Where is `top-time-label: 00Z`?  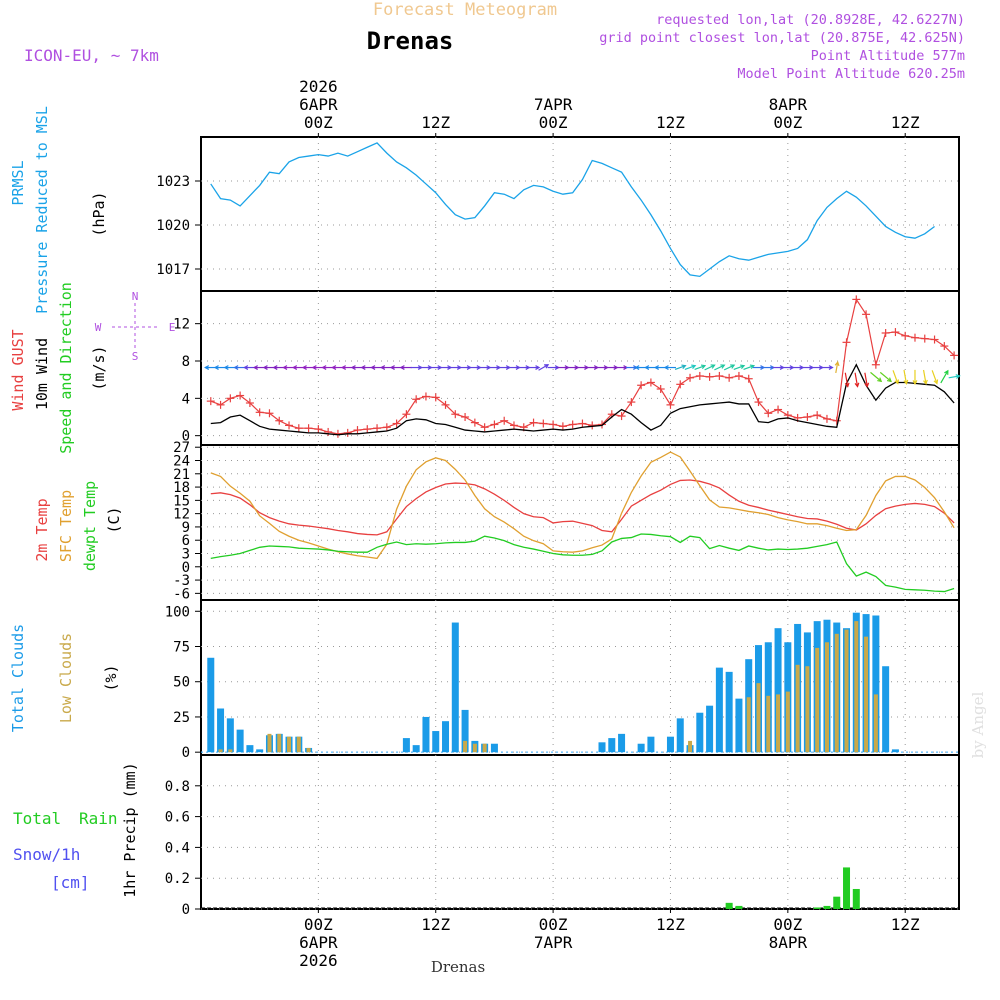
top-time-label: 00Z is located at coordinates (553, 122).